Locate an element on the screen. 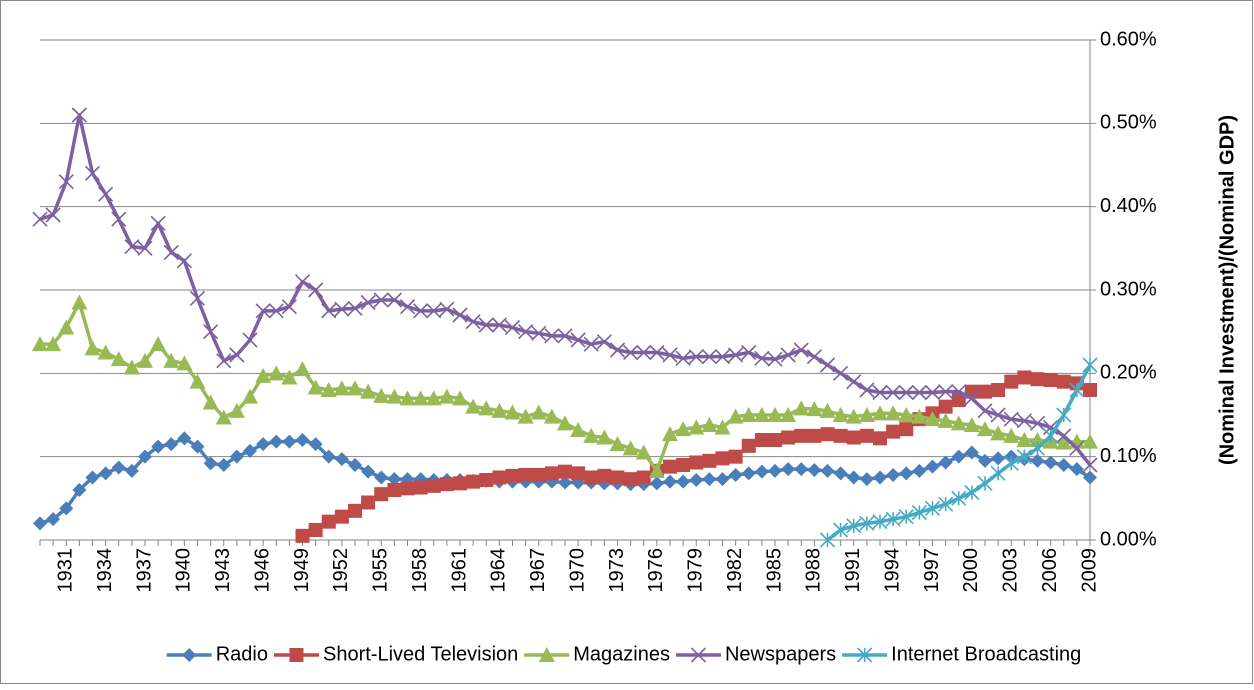  x-tick-label: 1931 is located at coordinates (66, 570).